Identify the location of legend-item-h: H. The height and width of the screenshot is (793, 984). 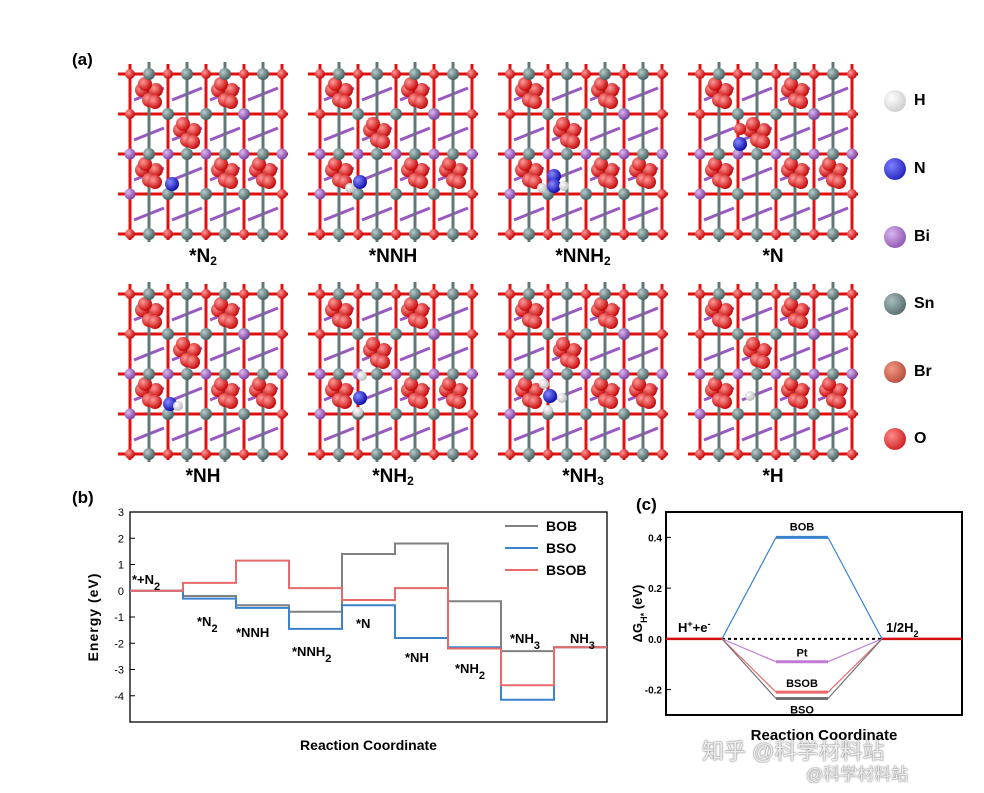
(905, 101).